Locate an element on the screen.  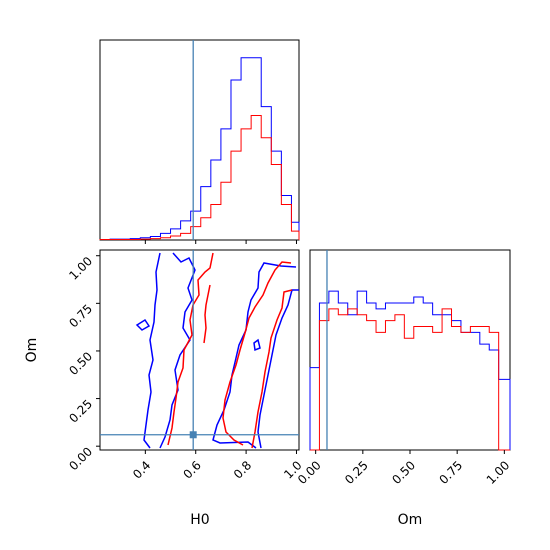
joint-frame is located at coordinates (199, 350).